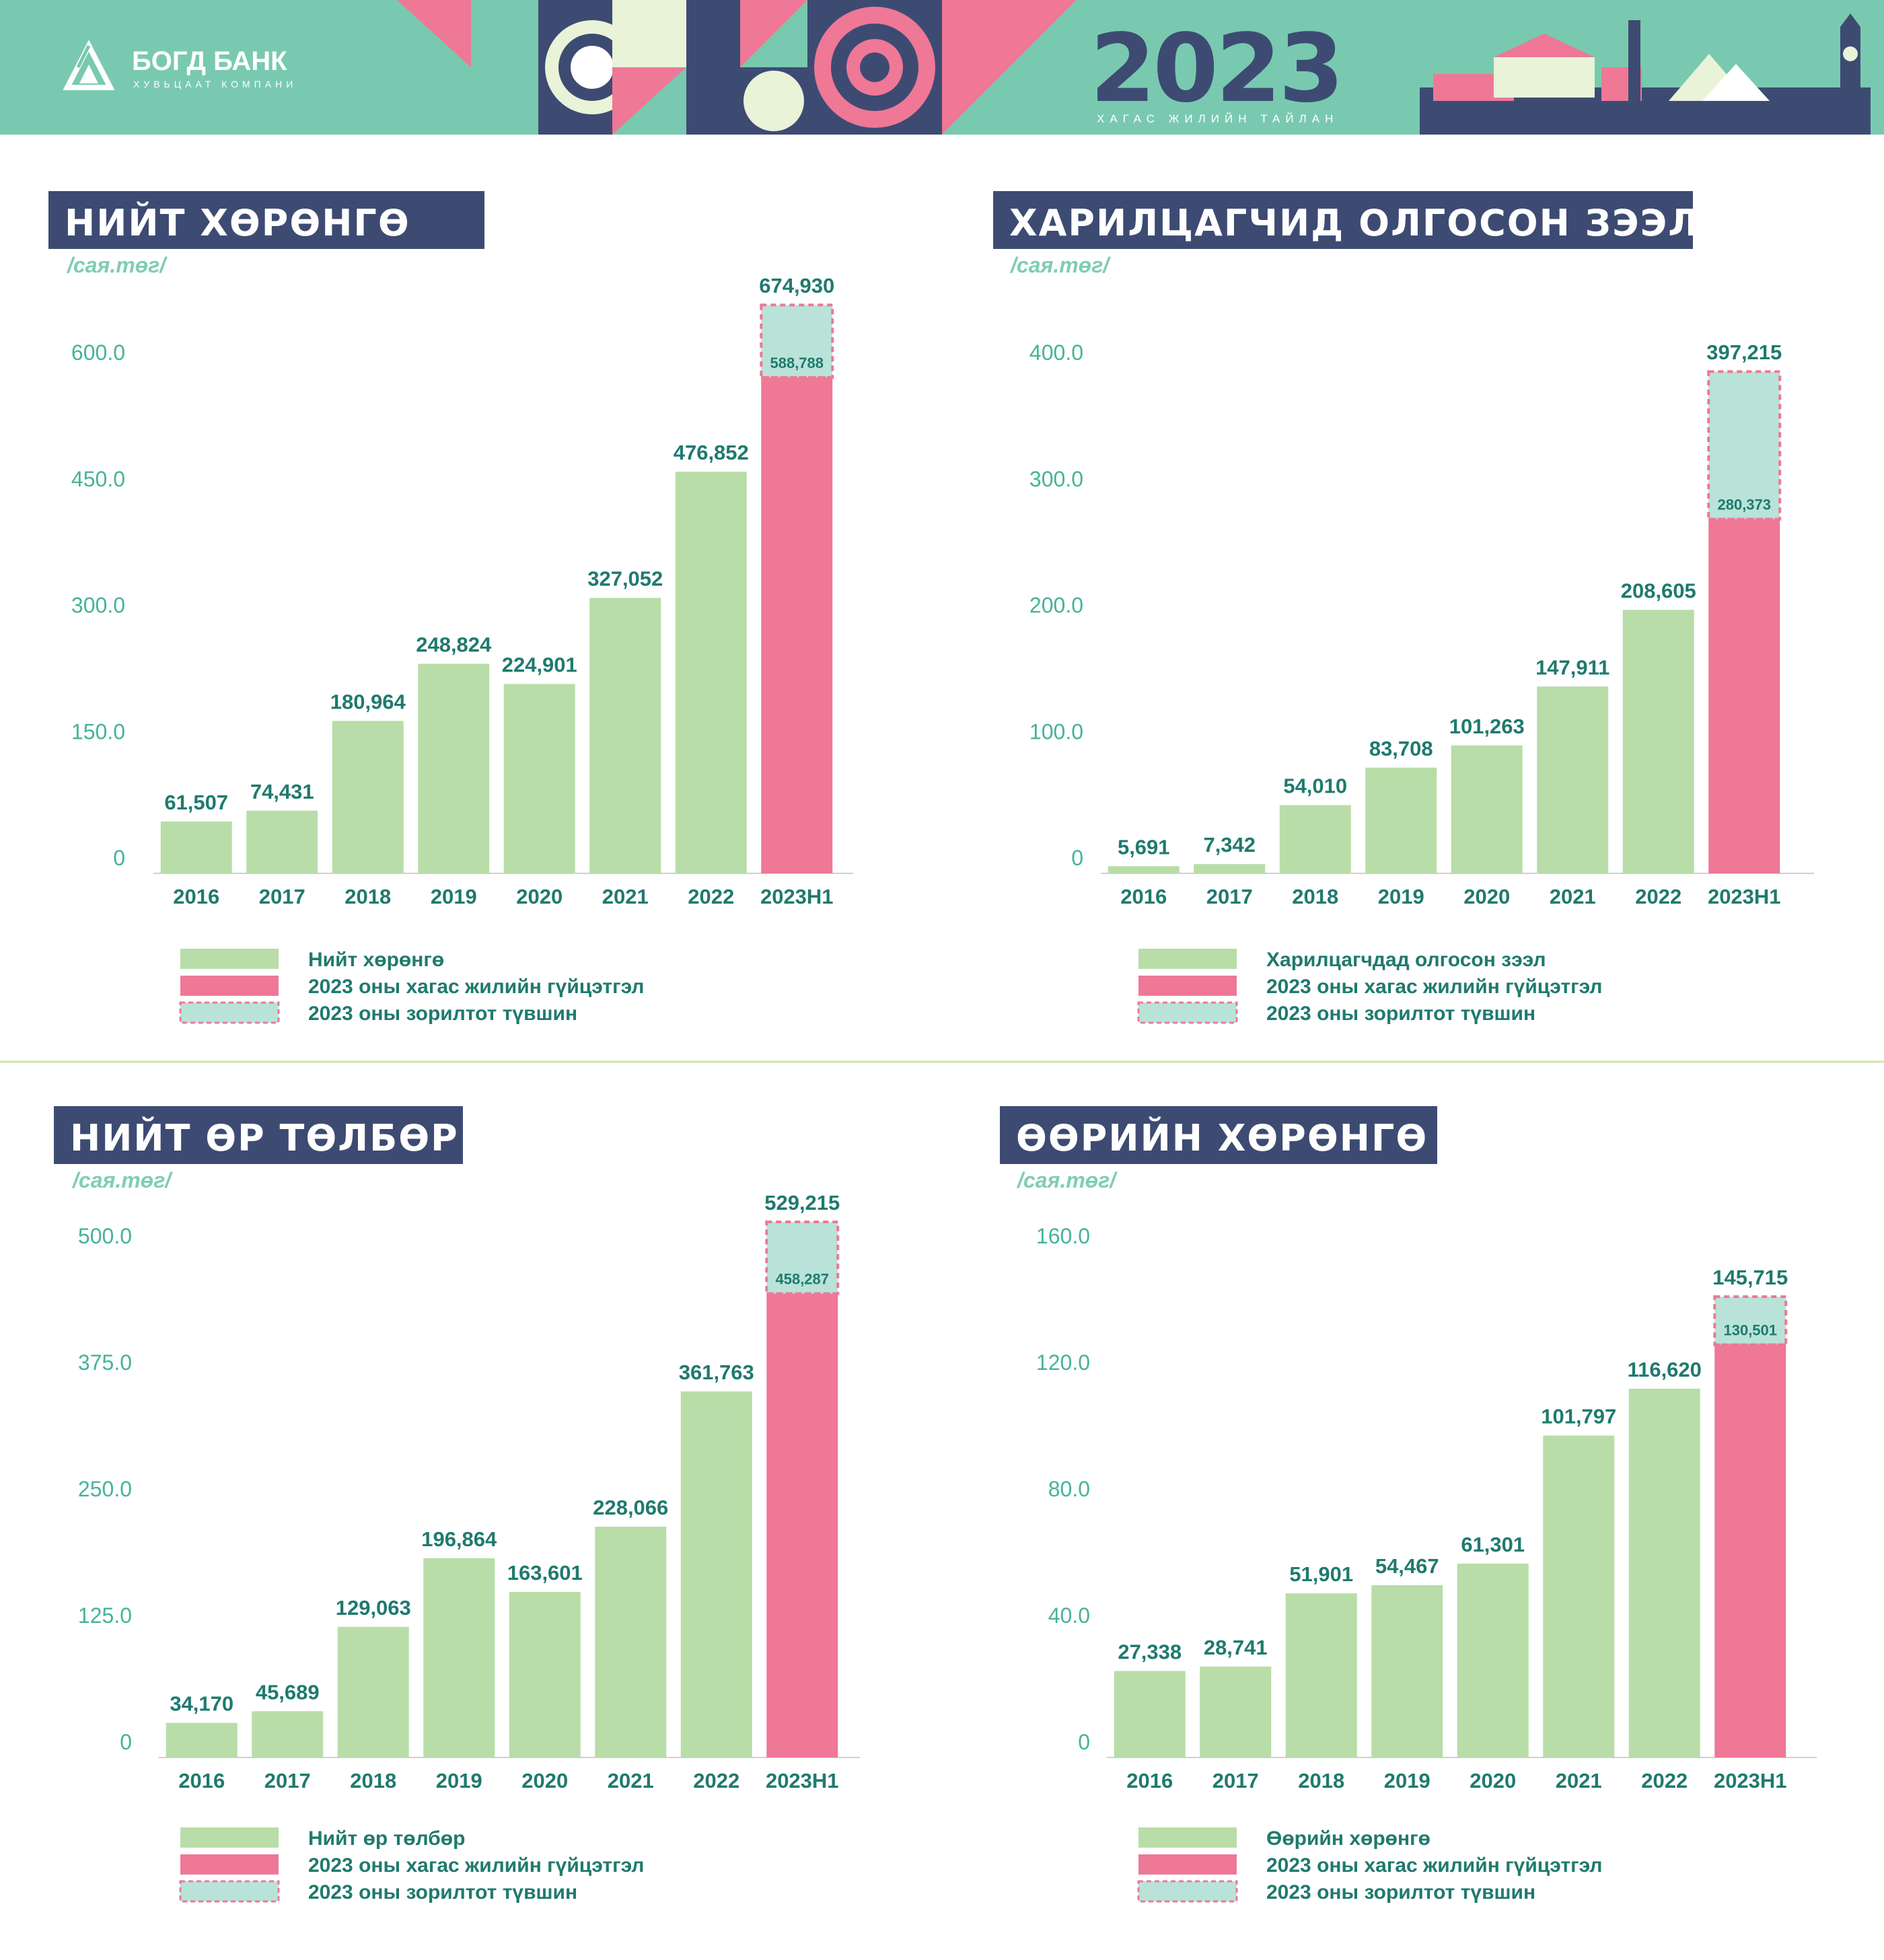 The height and width of the screenshot is (1960, 1884). What do you see at coordinates (105, 1362) in the screenshot?
I see `y-tick-label: 375.0` at bounding box center [105, 1362].